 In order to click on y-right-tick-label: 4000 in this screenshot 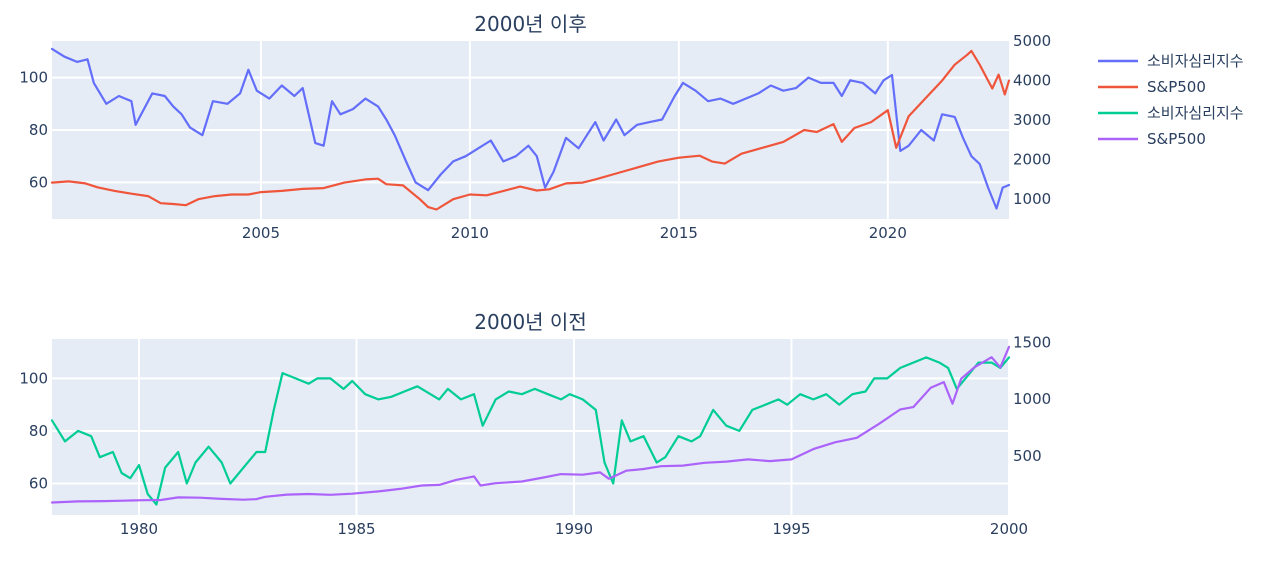, I will do `click(1032, 81)`.